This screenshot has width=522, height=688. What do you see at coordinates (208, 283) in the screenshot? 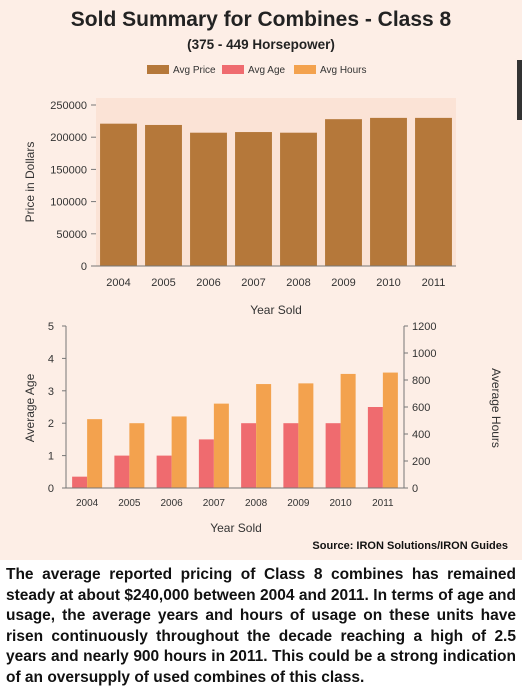
I see `price-x-tick-label: 2006` at bounding box center [208, 283].